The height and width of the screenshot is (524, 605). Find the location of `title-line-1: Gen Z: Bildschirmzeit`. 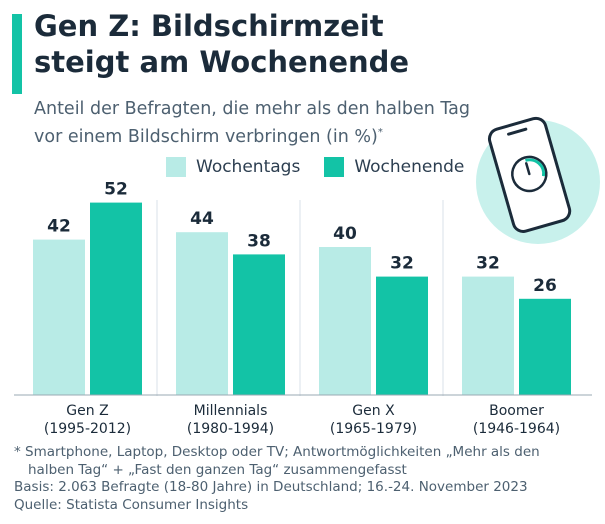

title-line-1: Gen Z: Bildschirmzeit is located at coordinates (209, 26).